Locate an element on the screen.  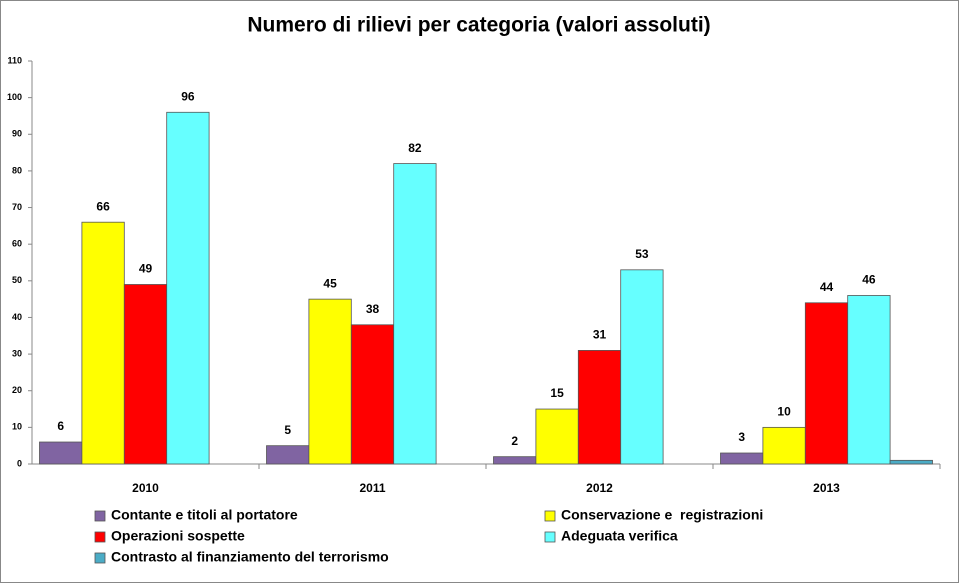
value-label: 45 is located at coordinates (330, 283).